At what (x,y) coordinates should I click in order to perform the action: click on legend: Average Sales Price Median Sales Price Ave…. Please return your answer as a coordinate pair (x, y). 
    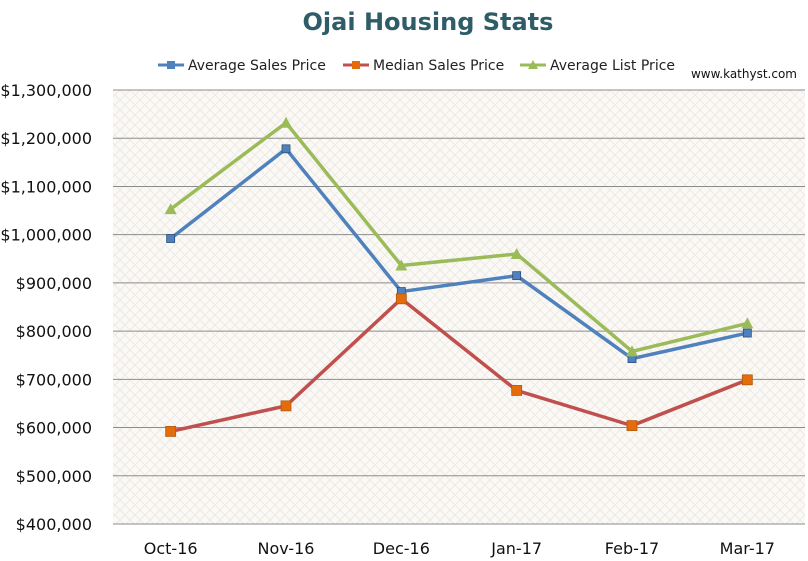
    Looking at the image, I should click on (416, 66).